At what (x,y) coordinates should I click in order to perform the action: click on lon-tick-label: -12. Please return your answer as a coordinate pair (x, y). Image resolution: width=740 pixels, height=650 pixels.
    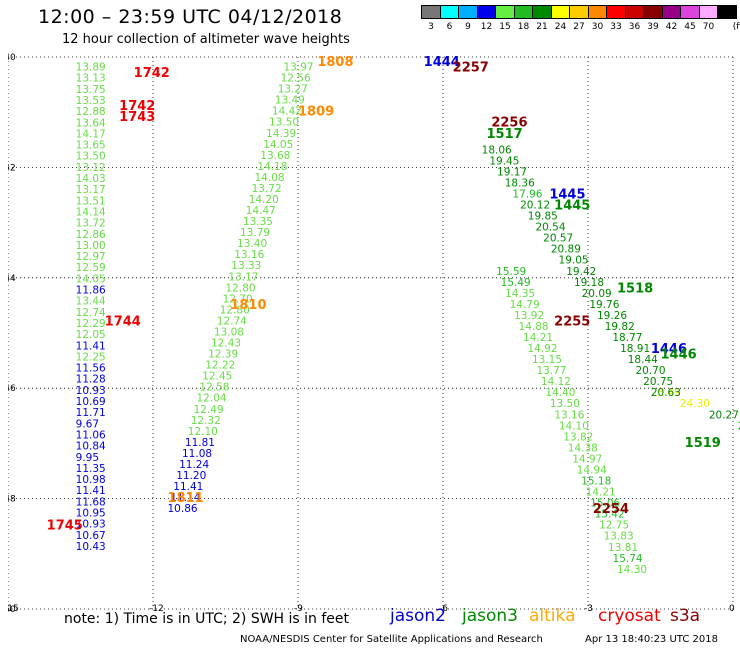
    Looking at the image, I should click on (156, 608).